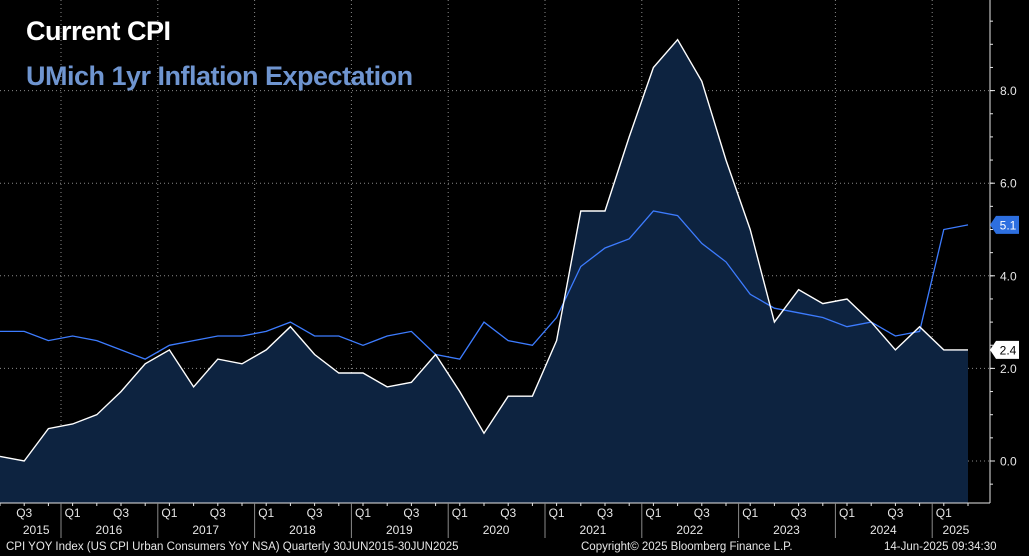  What do you see at coordinates (1008, 350) in the screenshot?
I see `badge-cpi-text: 2.4` at bounding box center [1008, 350].